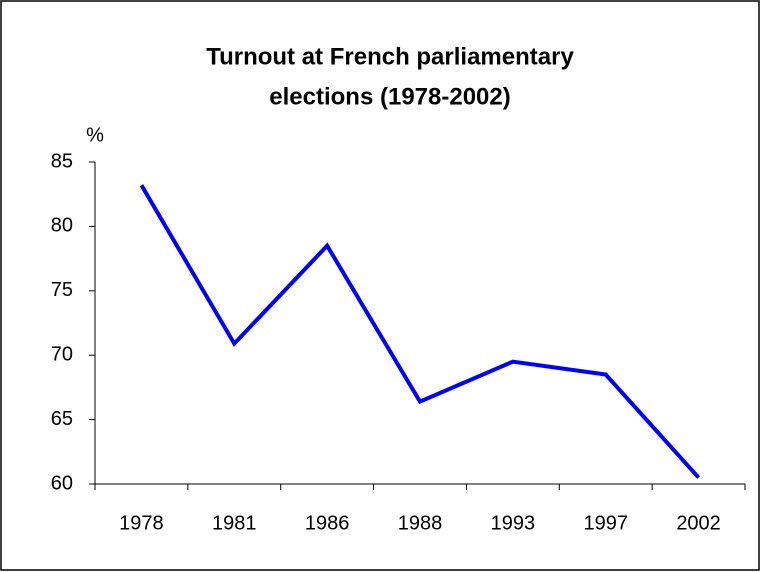  What do you see at coordinates (95, 135) in the screenshot?
I see `y-axis-label: %` at bounding box center [95, 135].